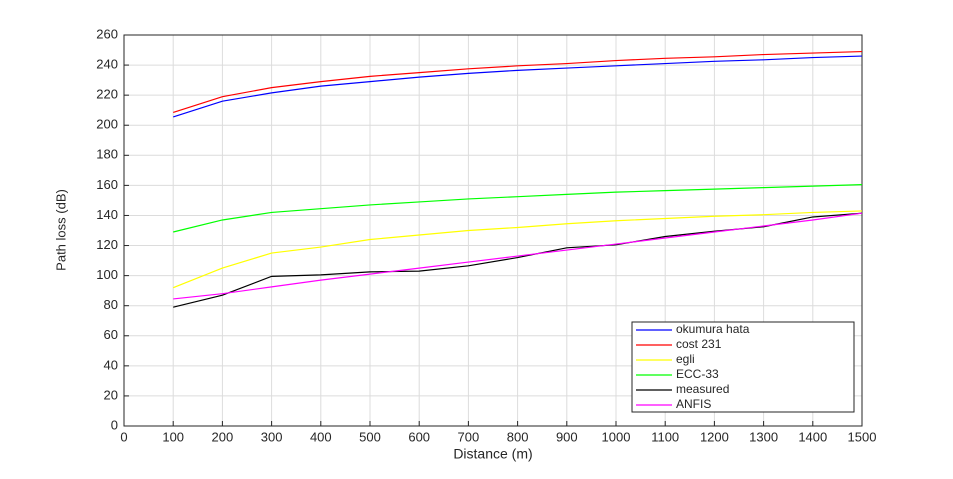 This screenshot has height=479, width=953. I want to click on x-tick-label: 700, so click(469, 436).